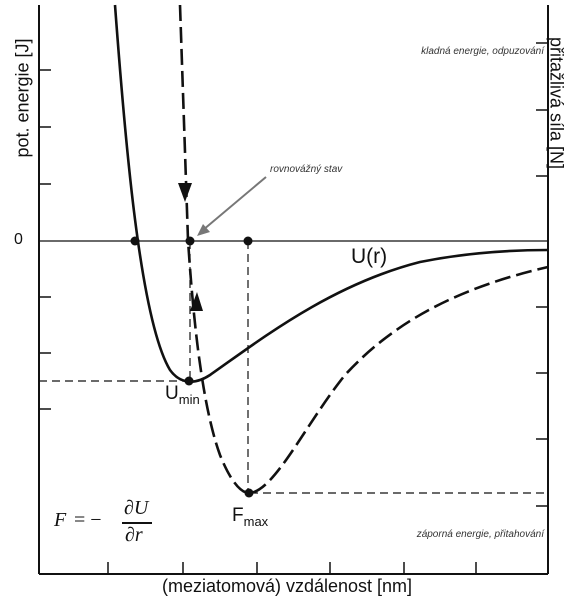  What do you see at coordinates (192, 367) in the screenshot?
I see `points` at bounding box center [192, 367].